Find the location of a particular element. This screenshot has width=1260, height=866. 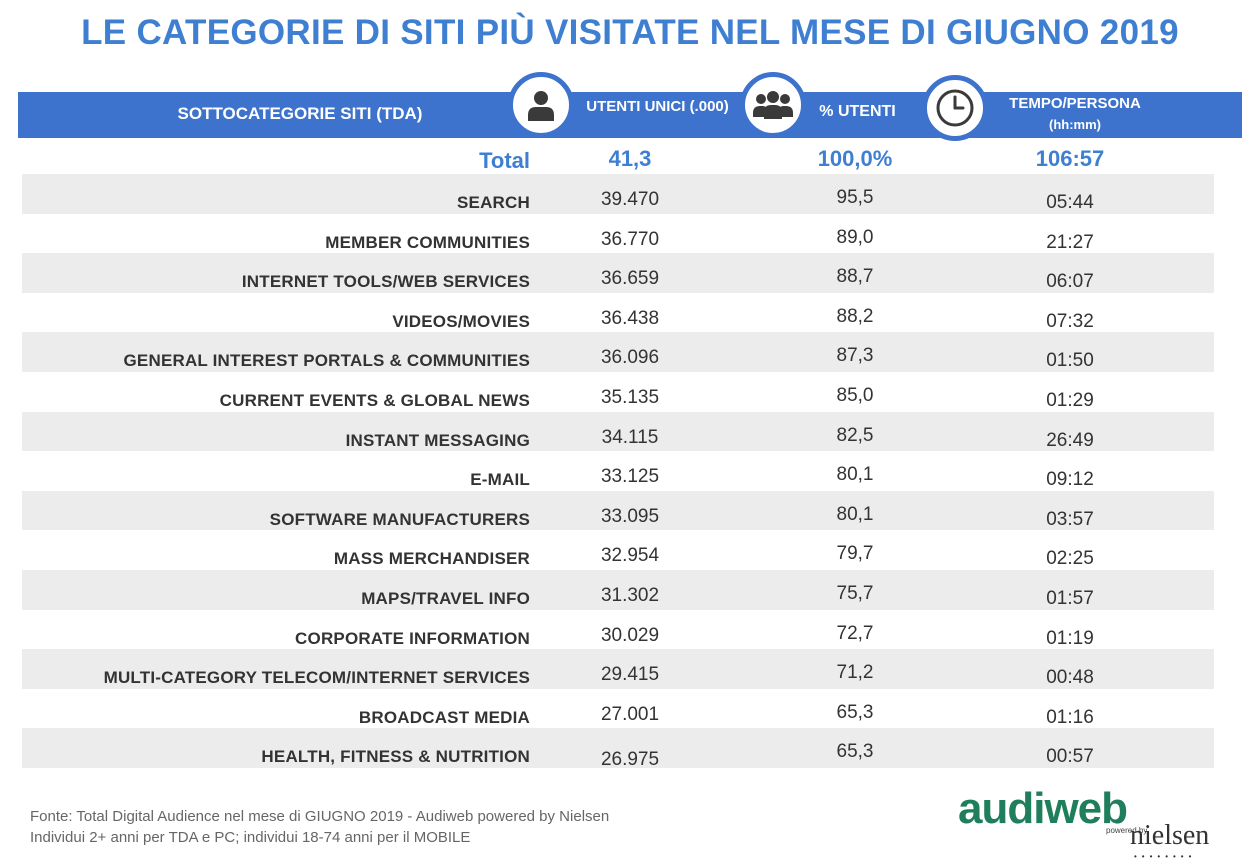

total-users: 41,3 is located at coordinates (630, 158).